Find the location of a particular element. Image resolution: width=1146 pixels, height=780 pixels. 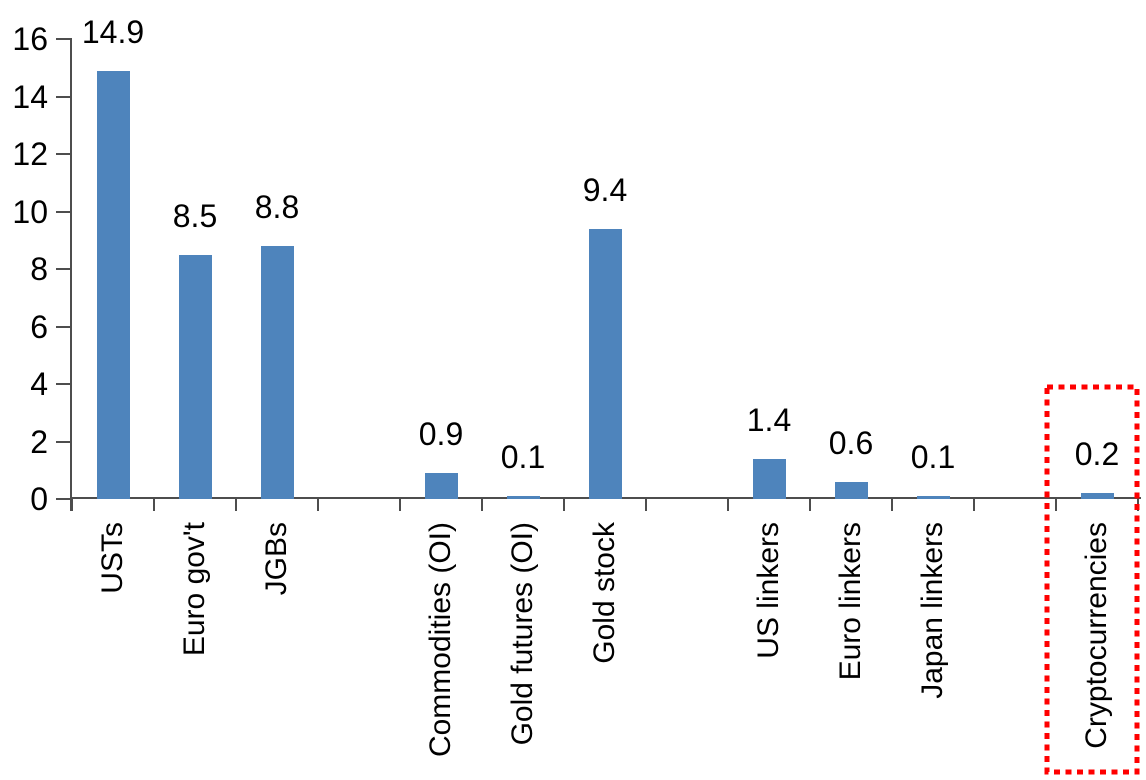

y-axis-tick-label: 16 is located at coordinates (30, 39).